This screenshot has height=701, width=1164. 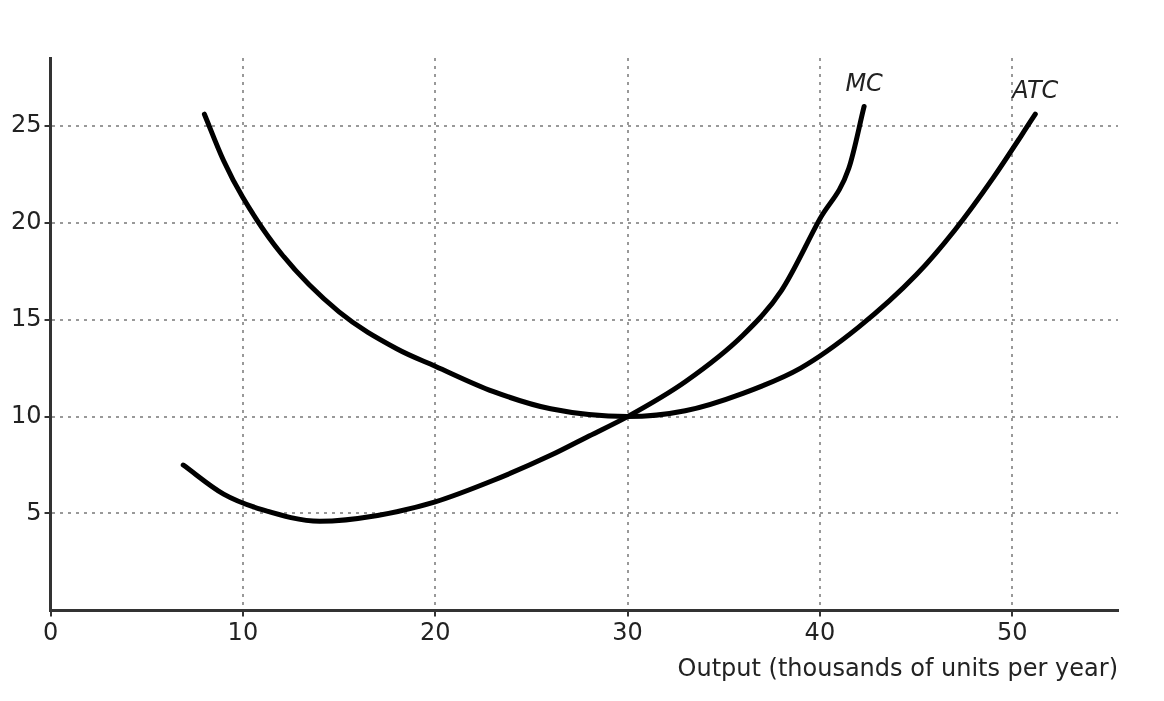 I want to click on x-tick-label: 0, so click(x=50, y=632).